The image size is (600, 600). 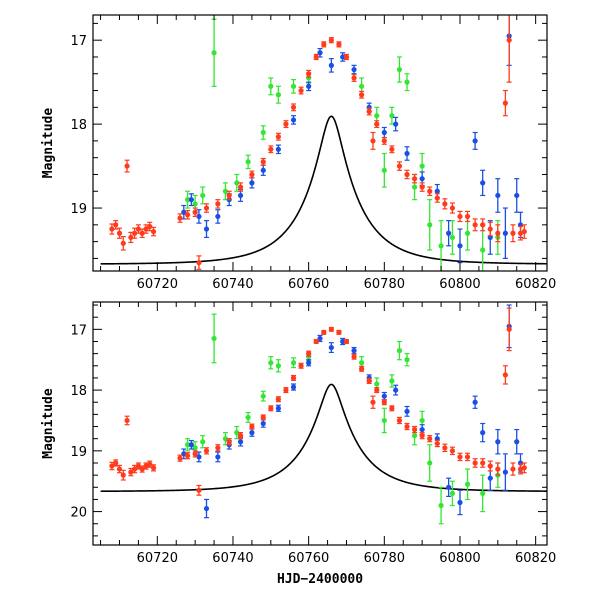 I want to click on x-tick-label: 60740, so click(x=232, y=558).